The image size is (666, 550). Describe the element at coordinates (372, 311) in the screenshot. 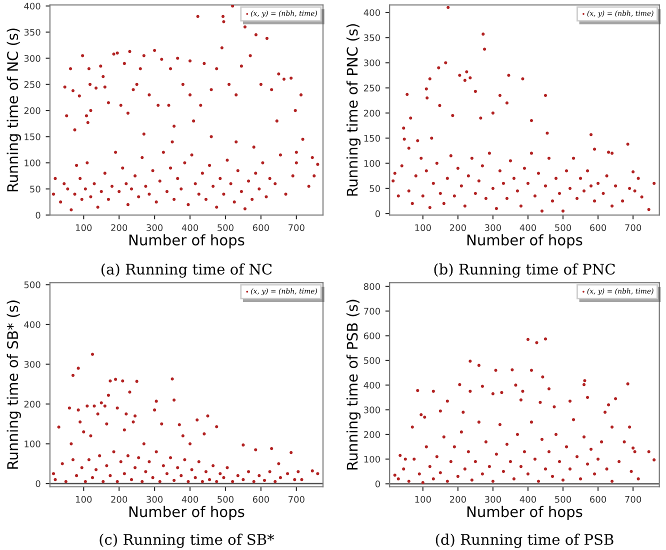

I see `y-tick-label: 700` at that location.